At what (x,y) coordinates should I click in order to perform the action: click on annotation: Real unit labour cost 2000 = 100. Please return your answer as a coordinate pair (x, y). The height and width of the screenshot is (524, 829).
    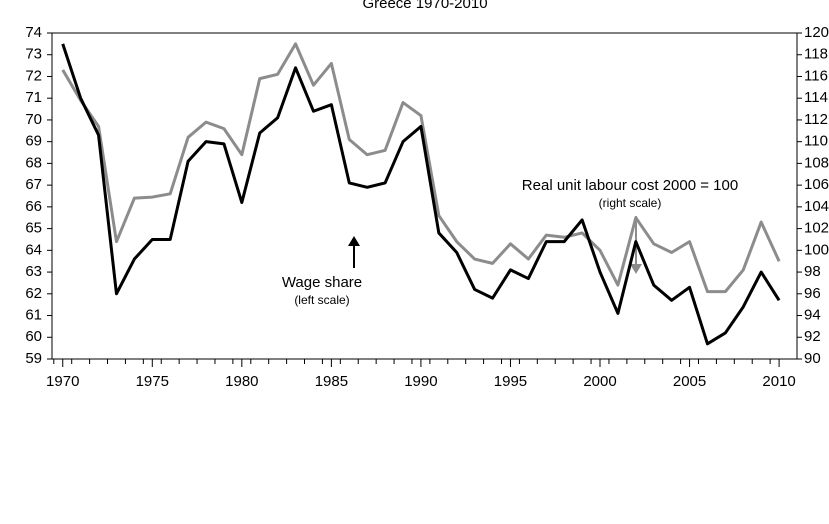
    Looking at the image, I should click on (630, 185).